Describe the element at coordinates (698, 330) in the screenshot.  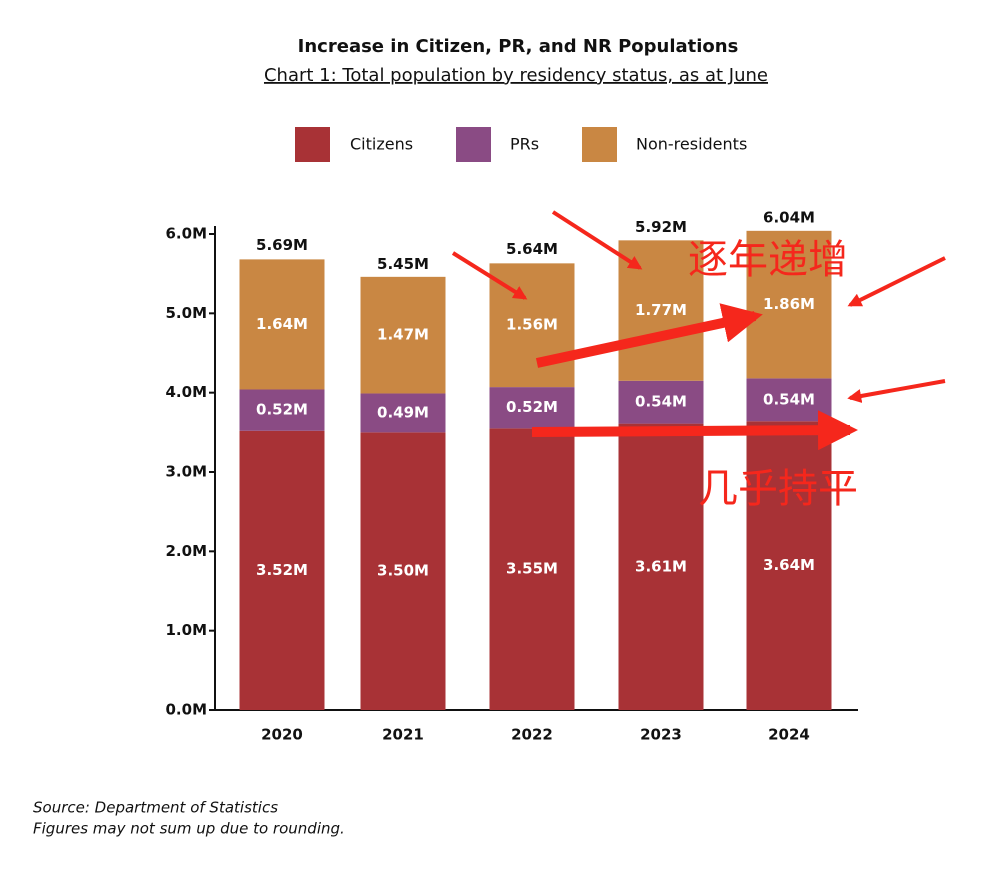
I see `arrows` at that location.